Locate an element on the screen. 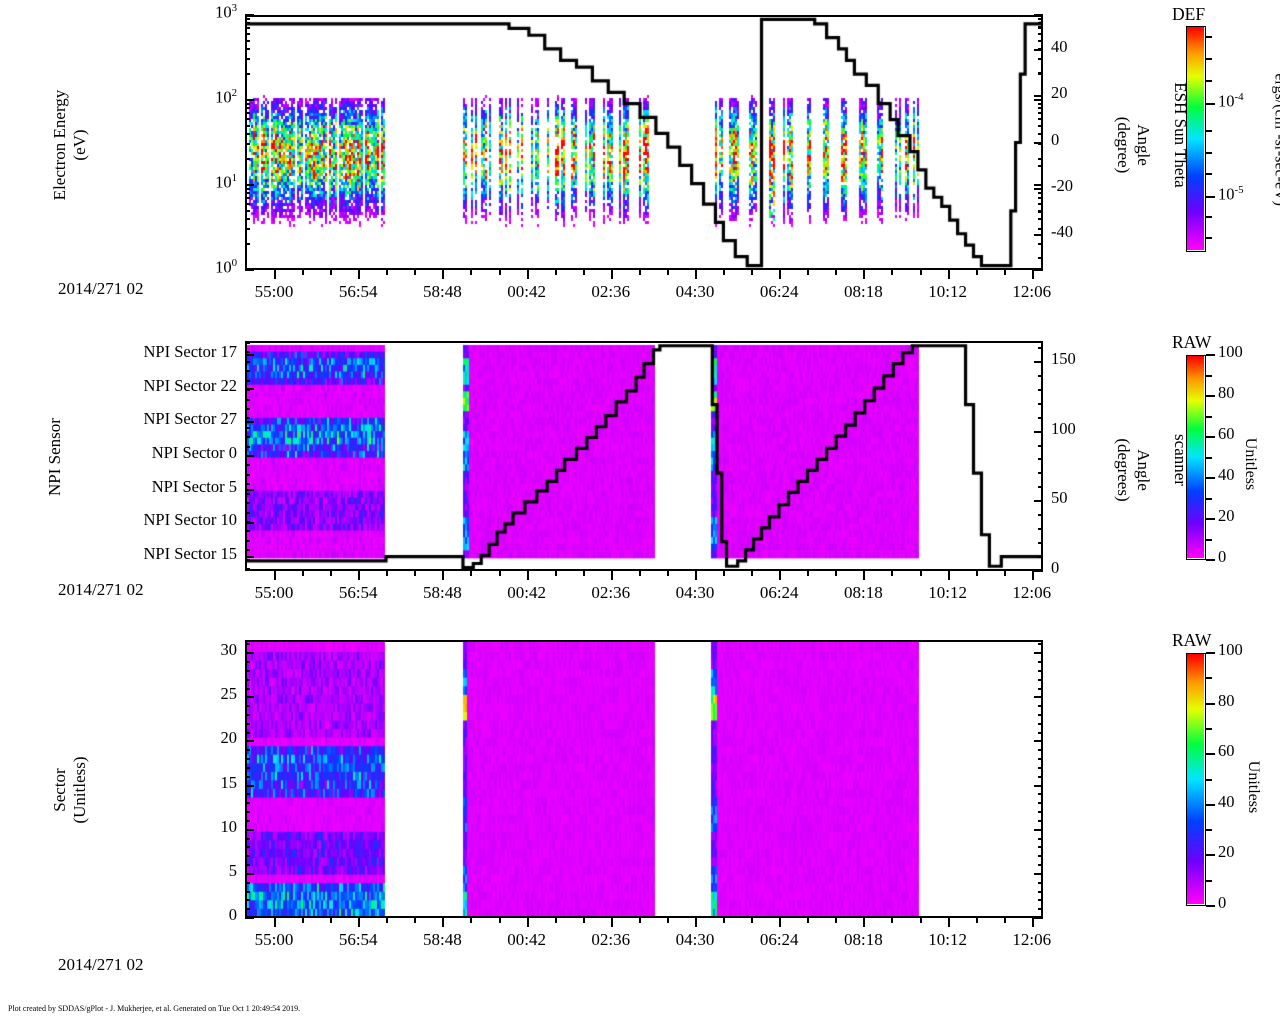  plot-area-npi-sensor is located at coordinates (644, 456).